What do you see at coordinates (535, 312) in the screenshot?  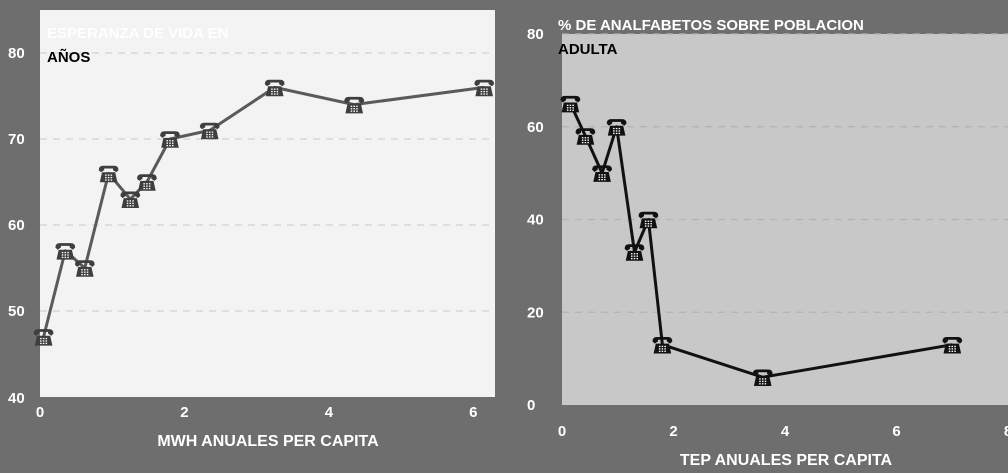 I see `y-tick-label: 20` at bounding box center [535, 312].